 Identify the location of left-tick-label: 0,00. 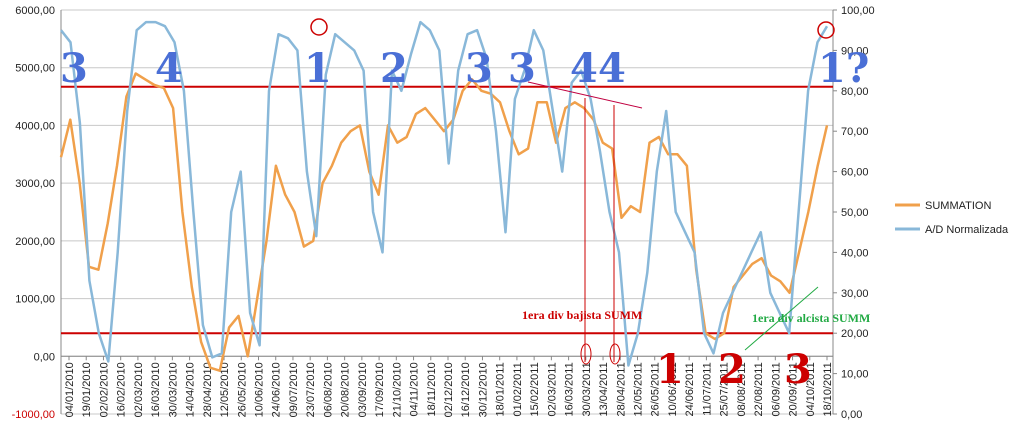
(44, 357).